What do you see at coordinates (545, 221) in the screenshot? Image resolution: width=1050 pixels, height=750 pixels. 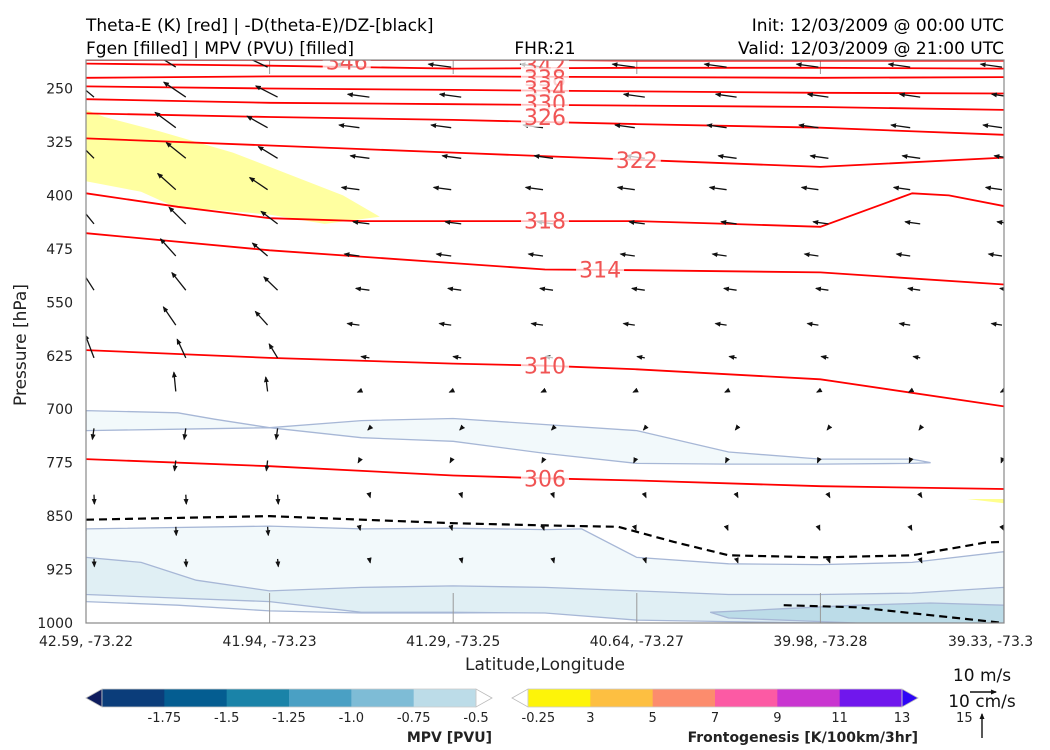 I see `theta-e-label-318: 318` at bounding box center [545, 221].